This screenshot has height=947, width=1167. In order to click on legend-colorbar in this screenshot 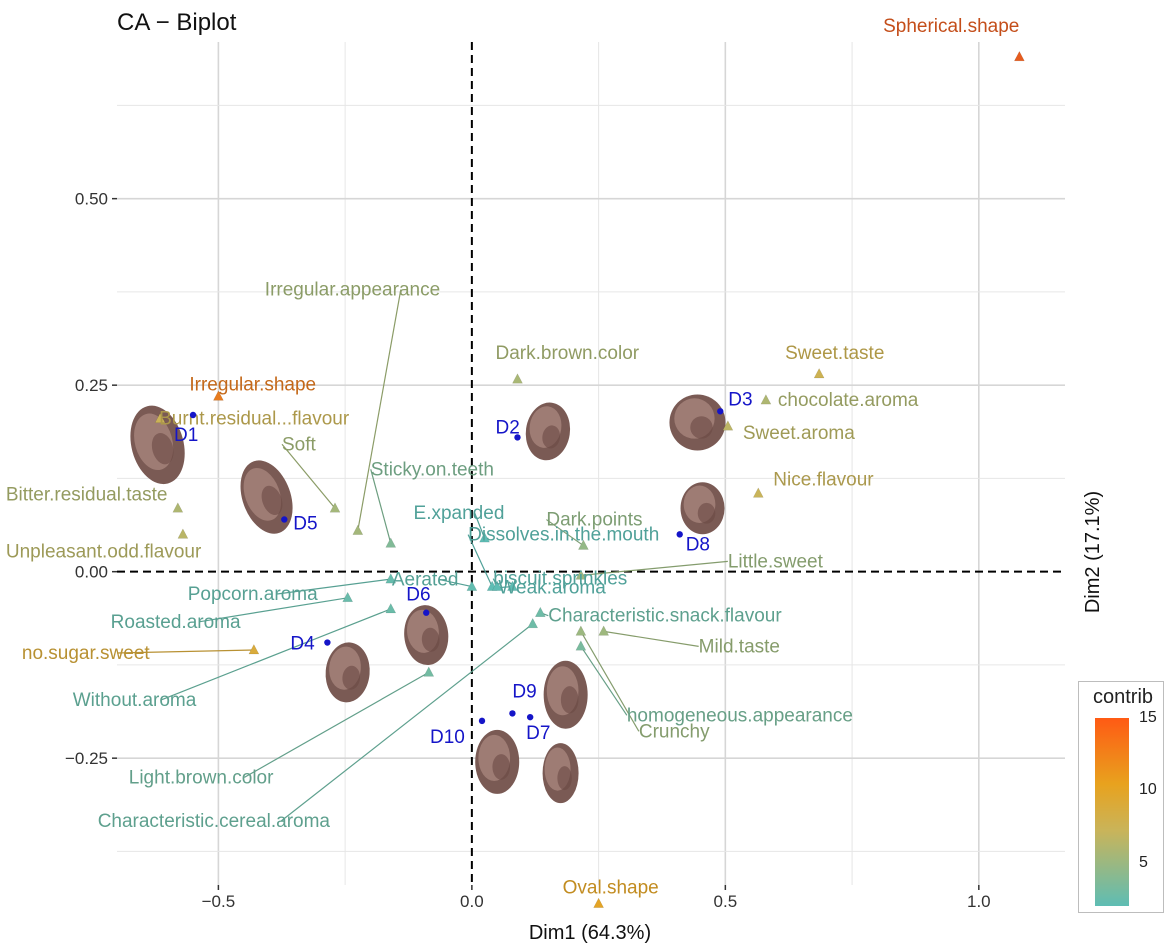, I will do `click(1112, 812)`.